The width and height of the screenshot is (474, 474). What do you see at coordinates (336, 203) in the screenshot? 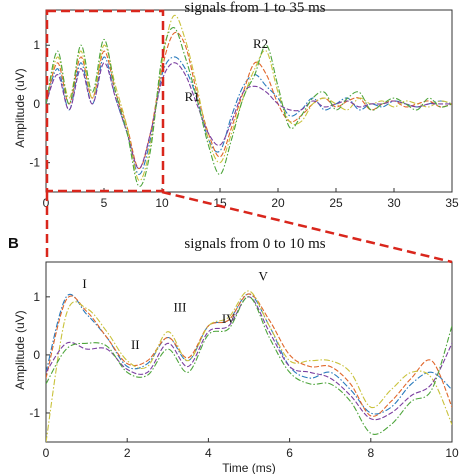
I see `x-tick-label: 25` at bounding box center [336, 203].